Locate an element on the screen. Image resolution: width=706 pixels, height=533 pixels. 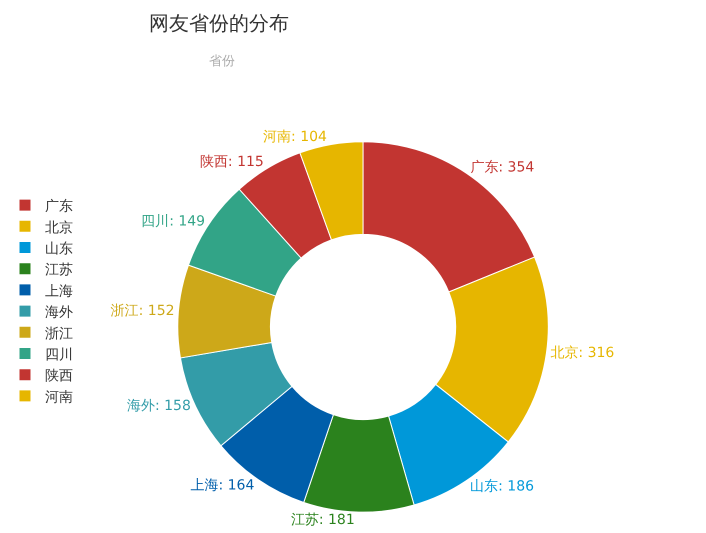
data-label: 江苏: 181 is located at coordinates (322, 520).